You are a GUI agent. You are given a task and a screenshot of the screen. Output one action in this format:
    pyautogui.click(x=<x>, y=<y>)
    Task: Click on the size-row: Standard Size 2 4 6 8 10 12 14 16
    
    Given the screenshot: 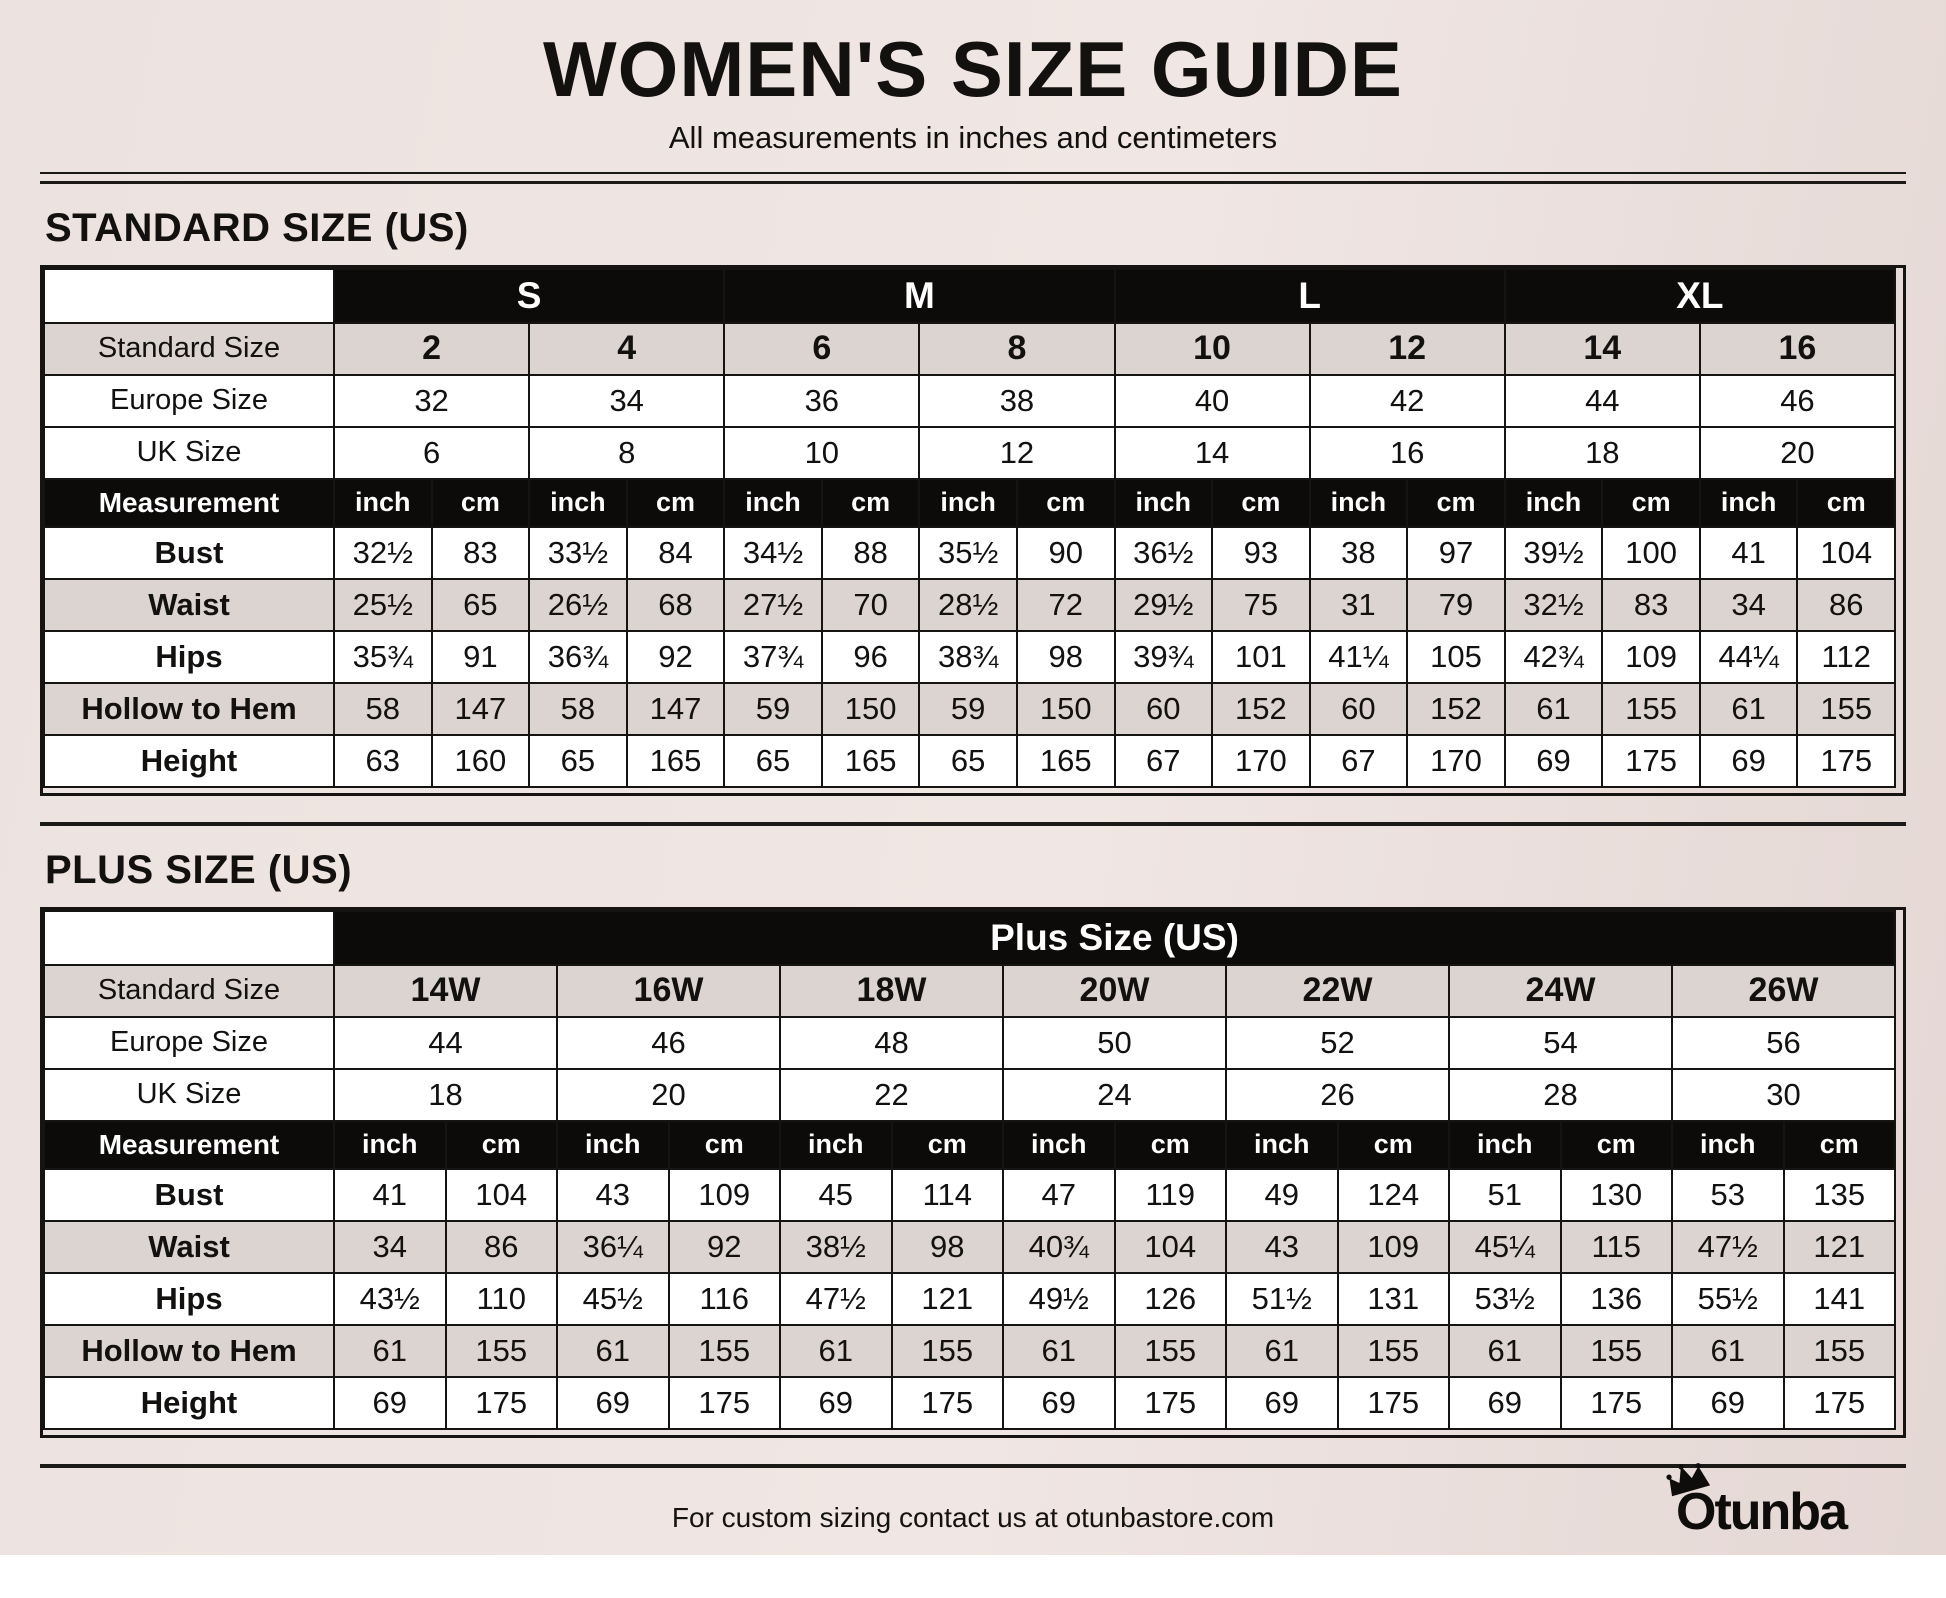 What is the action you would take?
    pyautogui.click(x=970, y=348)
    